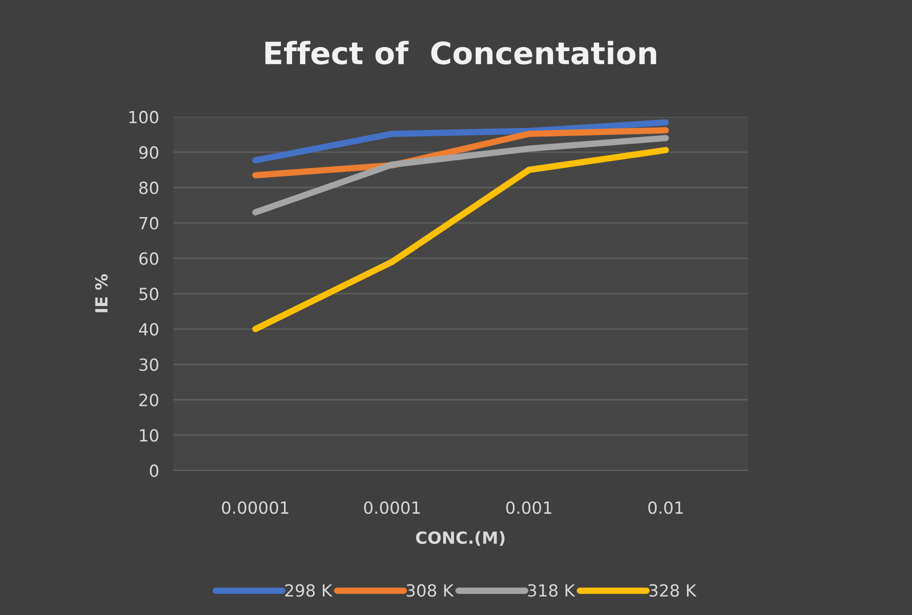  Describe the element at coordinates (148, 364) in the screenshot. I see `y-tick-label: 30` at that location.